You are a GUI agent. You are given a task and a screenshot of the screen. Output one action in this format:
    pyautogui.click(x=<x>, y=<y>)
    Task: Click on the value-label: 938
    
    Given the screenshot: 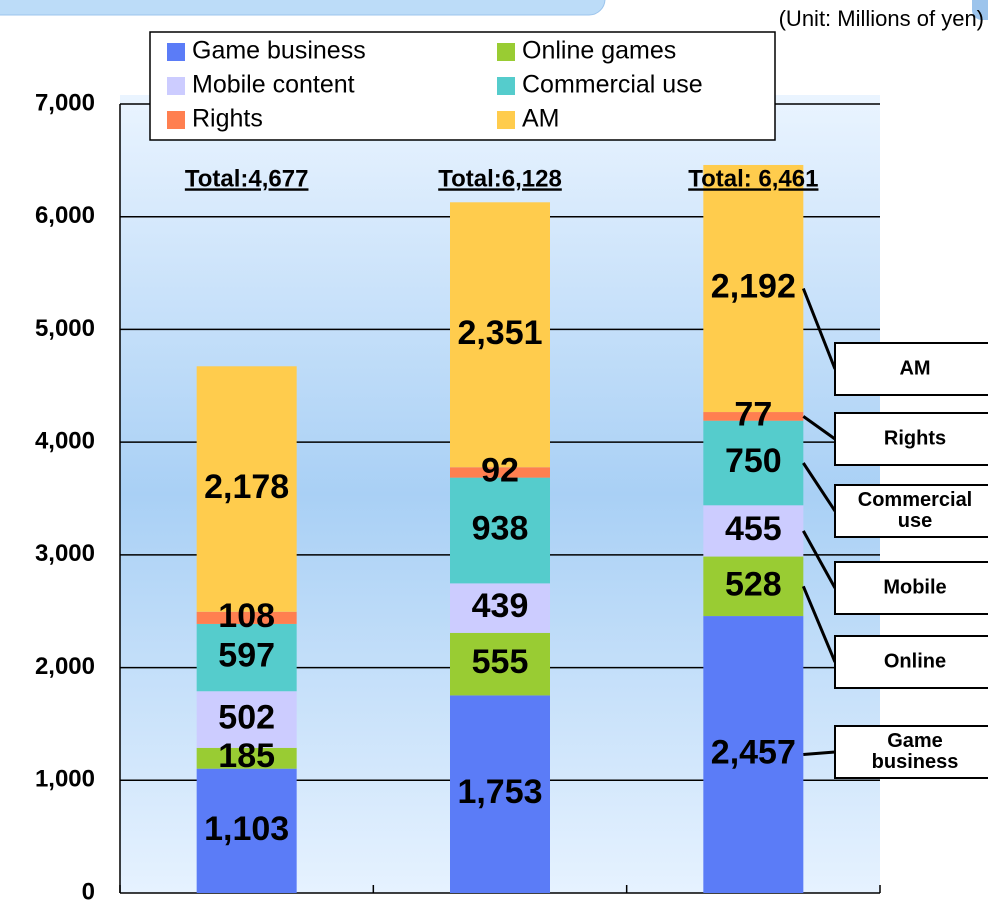 What is the action you would take?
    pyautogui.click(x=500, y=528)
    